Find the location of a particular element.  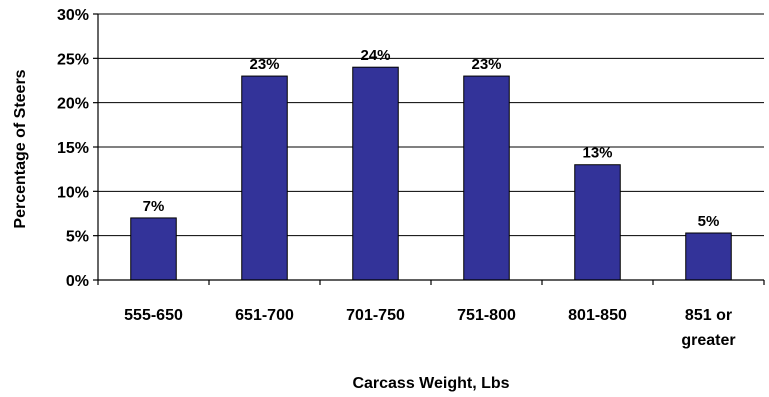

y-tick-label: 10% is located at coordinates (73, 192).